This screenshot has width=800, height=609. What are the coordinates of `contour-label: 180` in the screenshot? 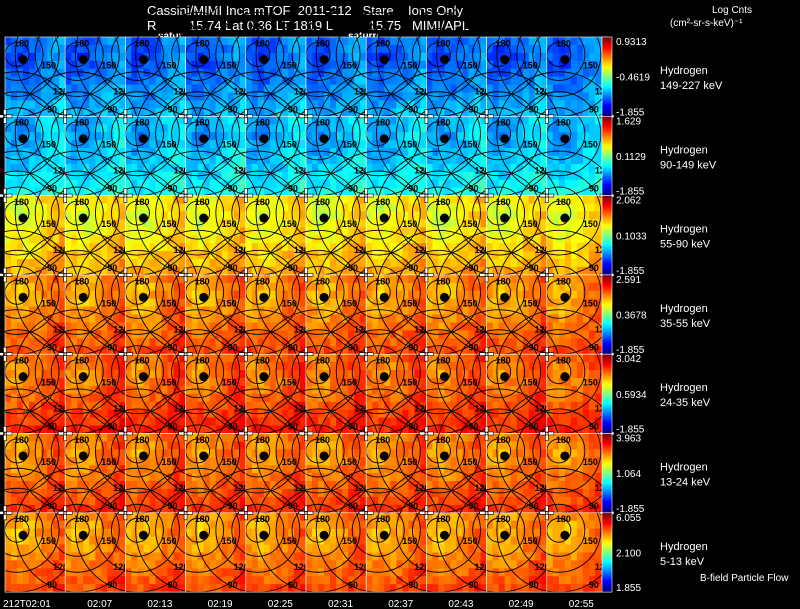 It's located at (442, 43).